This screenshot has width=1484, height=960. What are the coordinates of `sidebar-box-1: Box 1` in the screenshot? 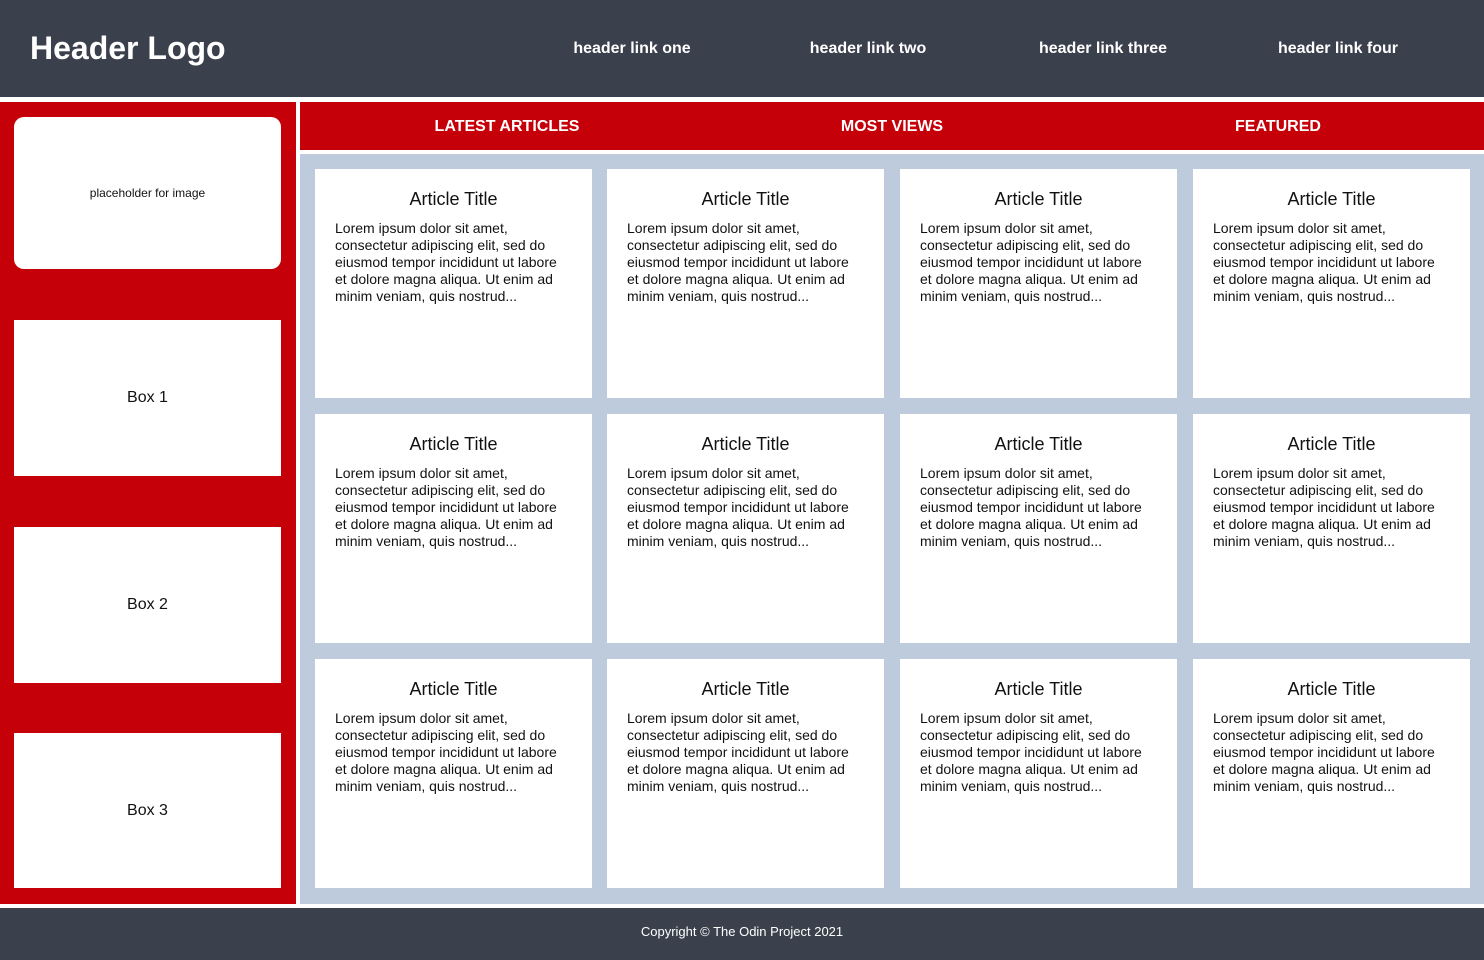 It's located at (147, 398).